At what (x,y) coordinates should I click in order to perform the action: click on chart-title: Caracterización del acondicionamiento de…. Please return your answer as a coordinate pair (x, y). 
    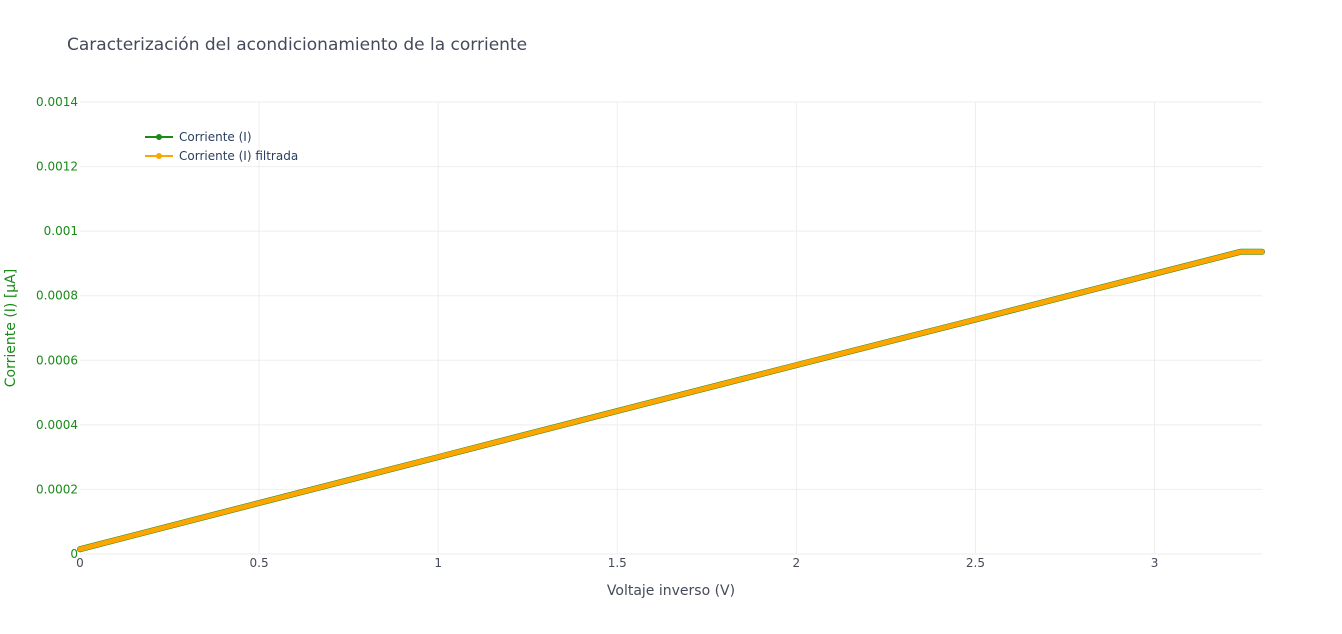
    Looking at the image, I should click on (297, 45).